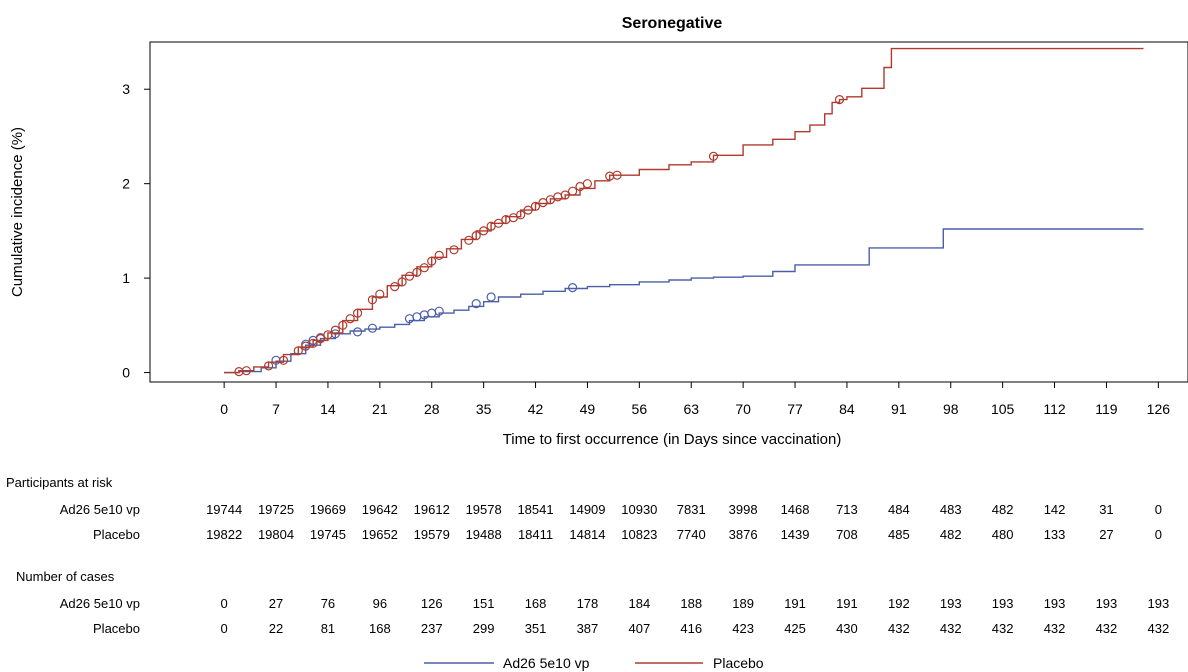  I want to click on table-cell: 76, so click(328, 603).